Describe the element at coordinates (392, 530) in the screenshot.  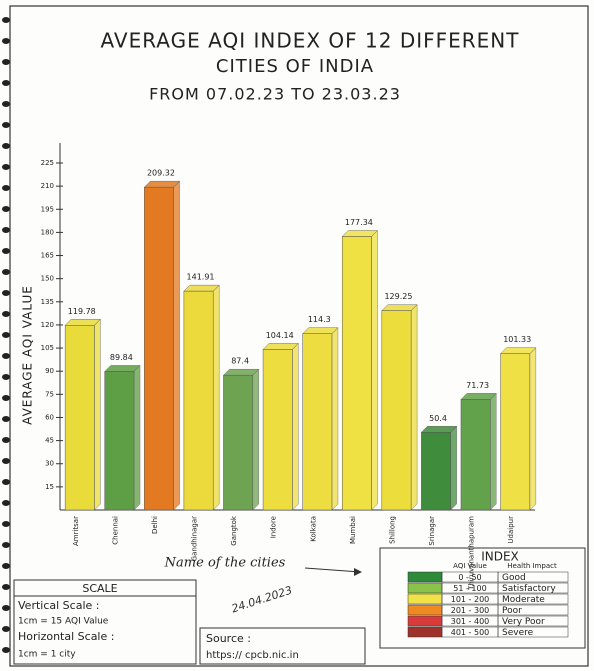
I see `x-tick-label: Shillong` at that location.